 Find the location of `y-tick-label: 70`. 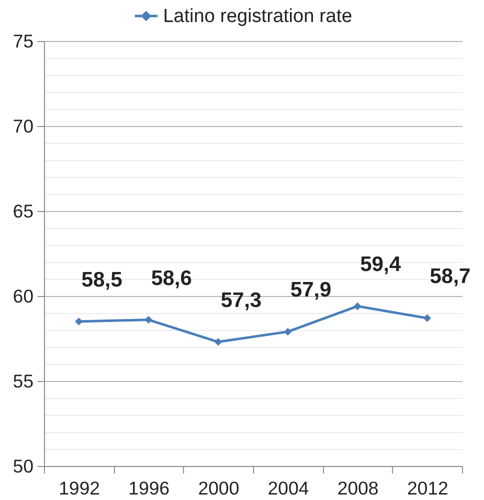

y-tick-label: 70 is located at coordinates (23, 126).